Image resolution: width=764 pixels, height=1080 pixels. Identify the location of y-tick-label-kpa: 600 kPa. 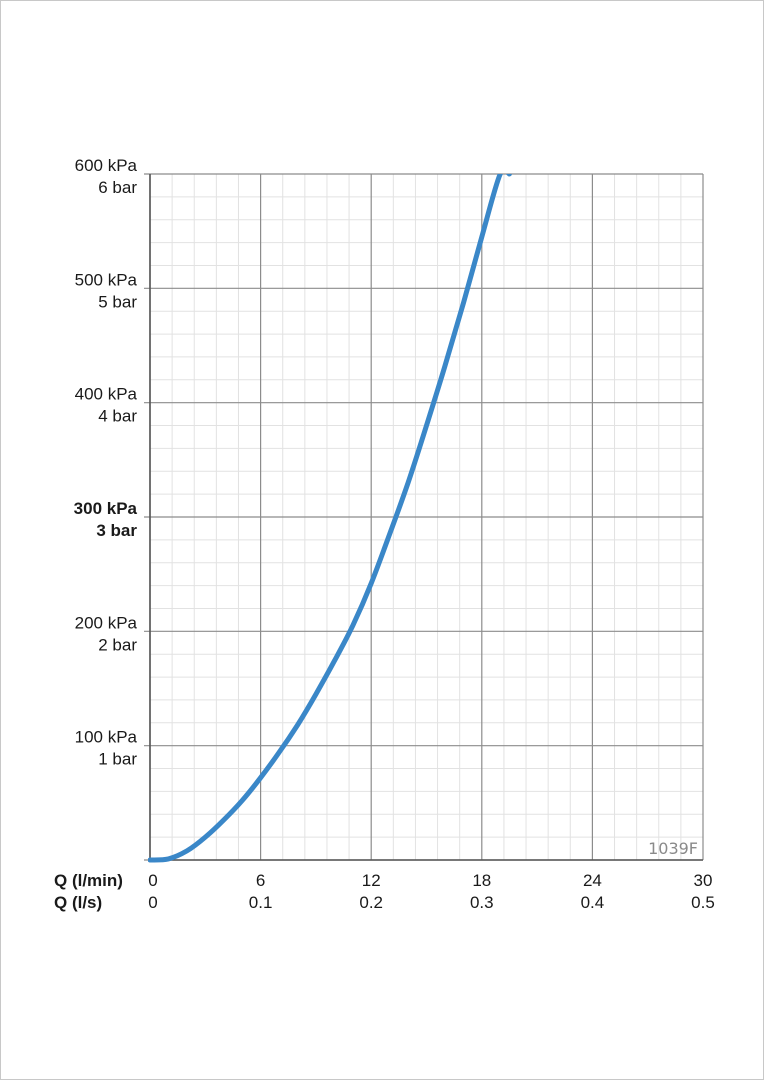
(106, 165).